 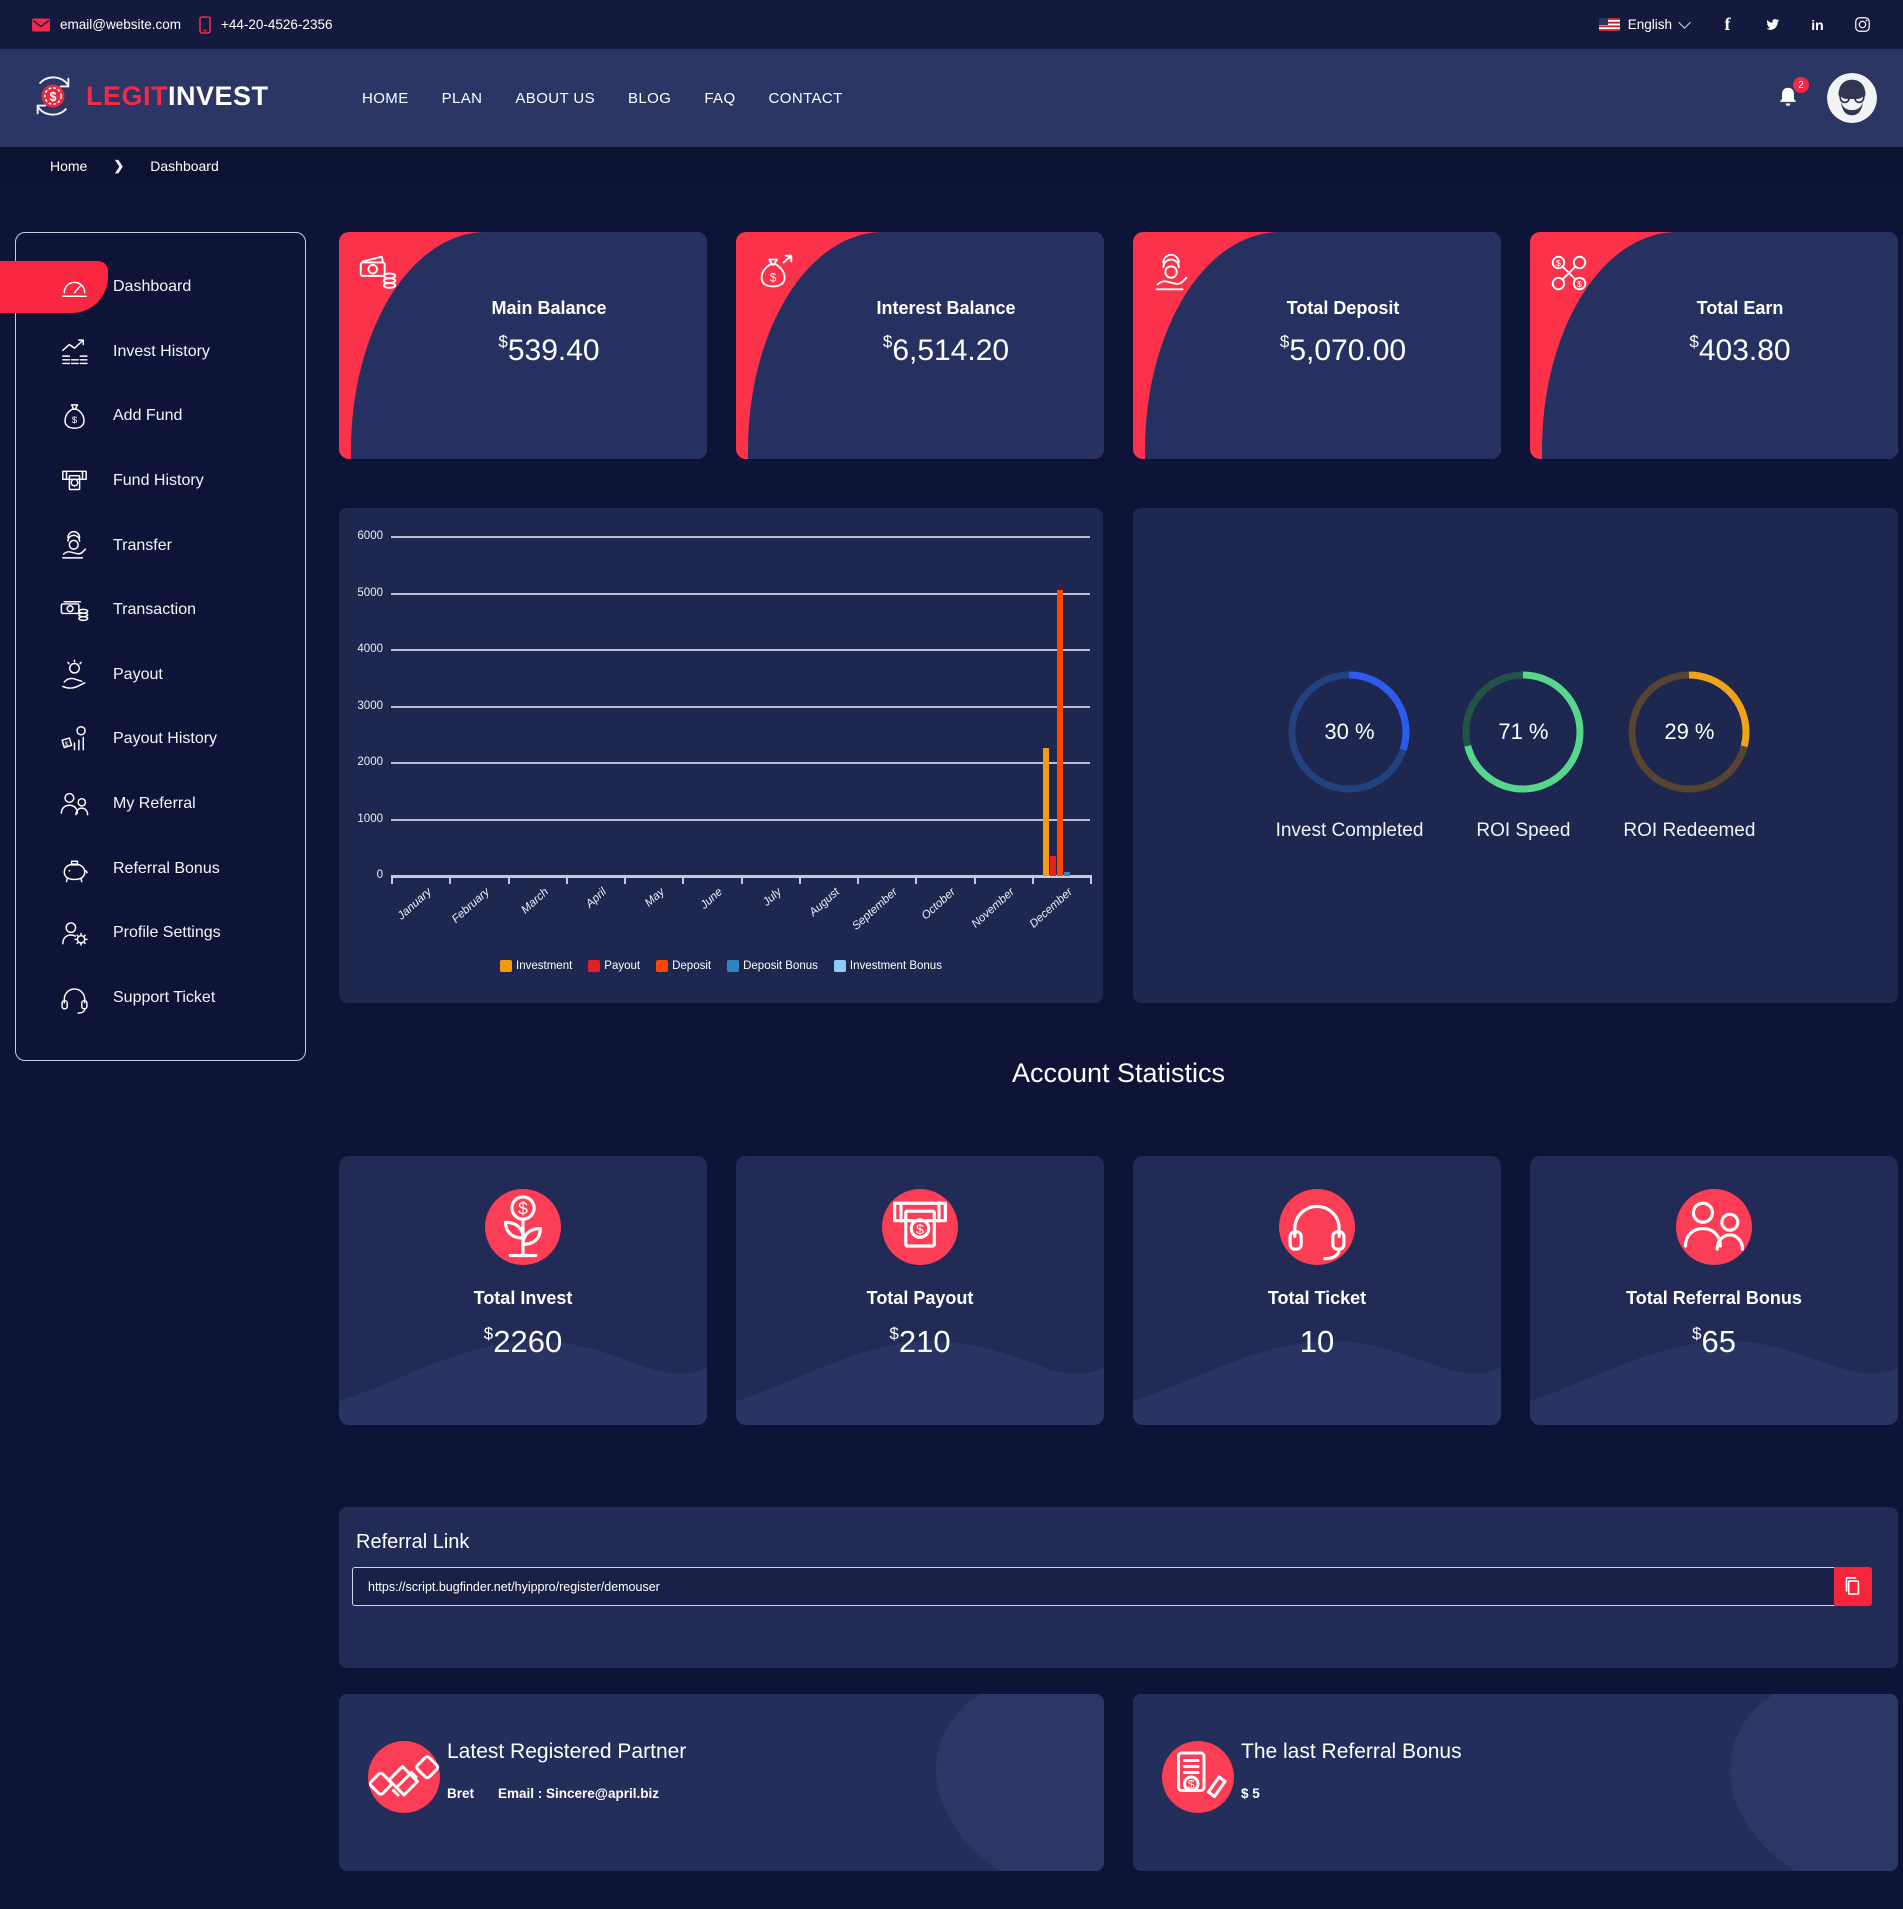 What do you see at coordinates (160, 998) in the screenshot?
I see `sidebar-item-support-ticket: Support Ticket` at bounding box center [160, 998].